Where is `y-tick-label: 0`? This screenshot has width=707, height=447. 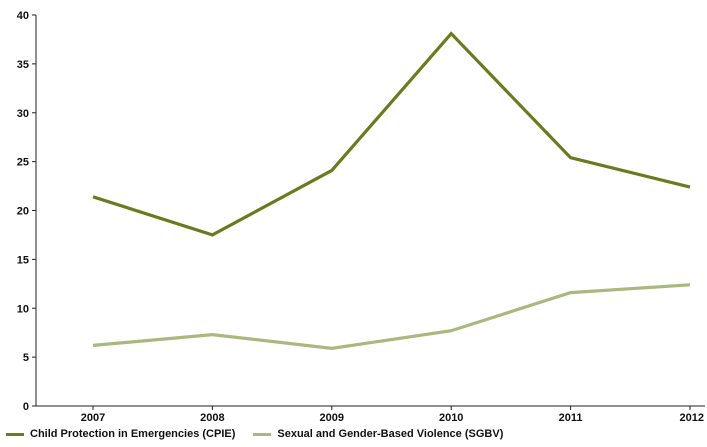
y-tick-label: 0 is located at coordinates (26, 407).